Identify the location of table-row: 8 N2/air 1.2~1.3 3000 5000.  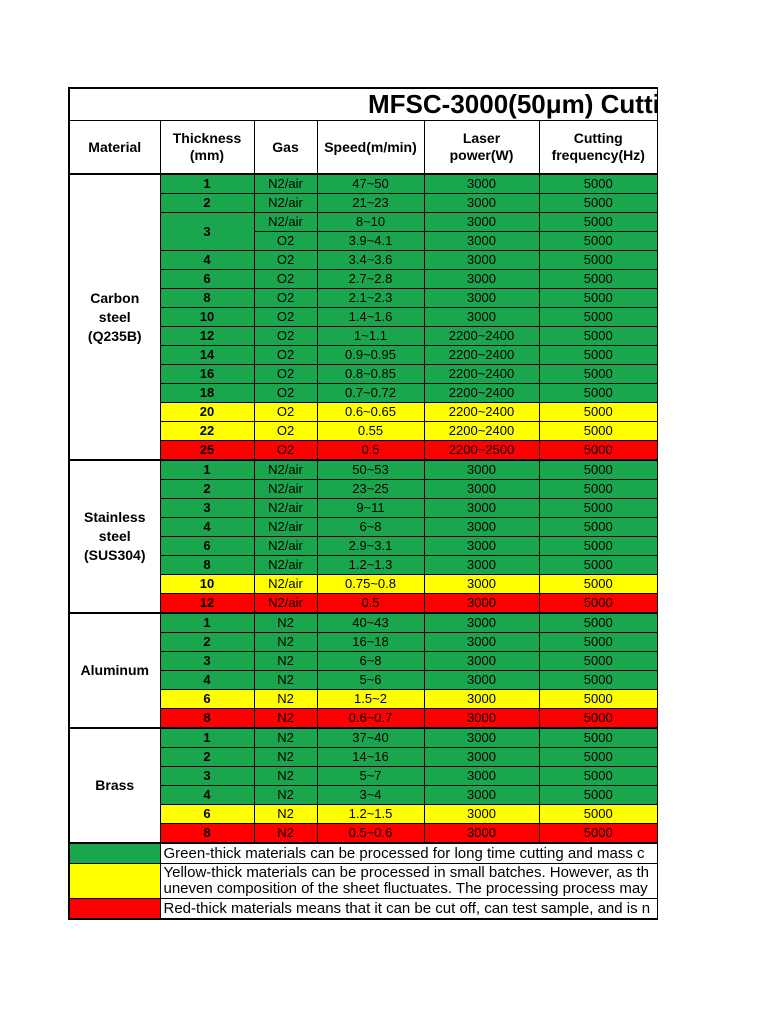
(363, 565).